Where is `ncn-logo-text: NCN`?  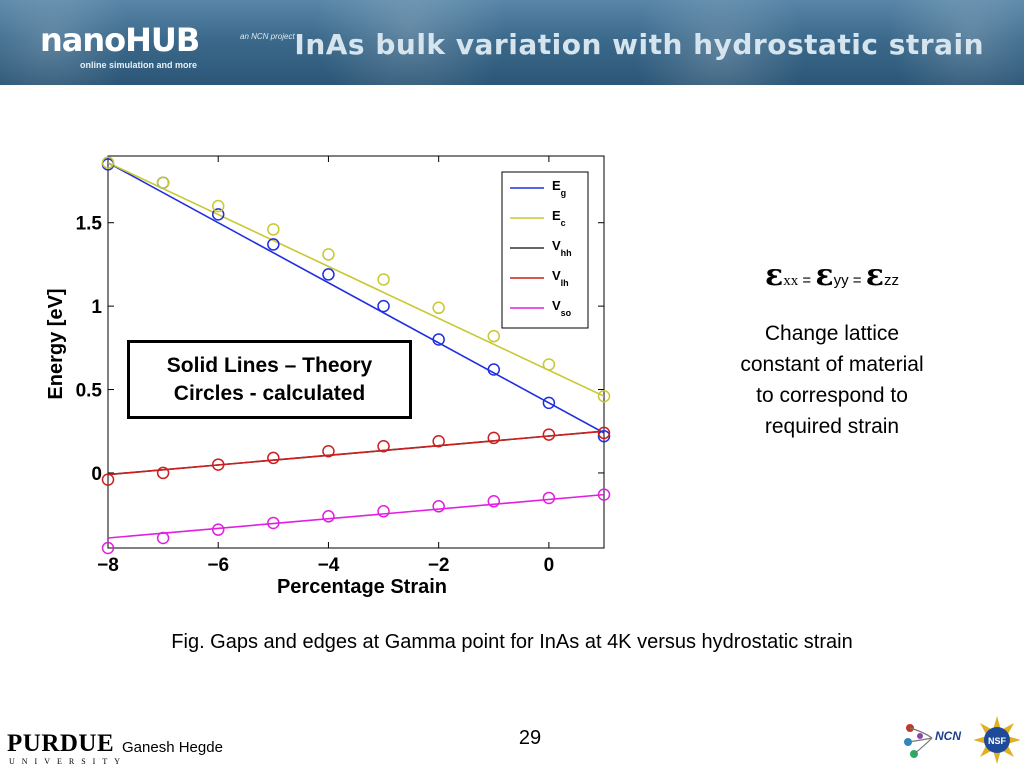 ncn-logo-text: NCN is located at coordinates (948, 736).